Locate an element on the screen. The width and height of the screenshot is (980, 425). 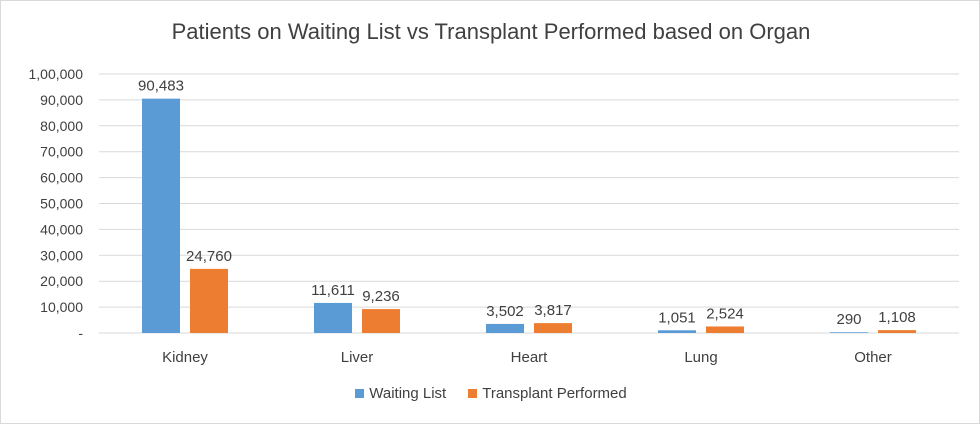
y-tick-label: 80,000 is located at coordinates (61, 126).